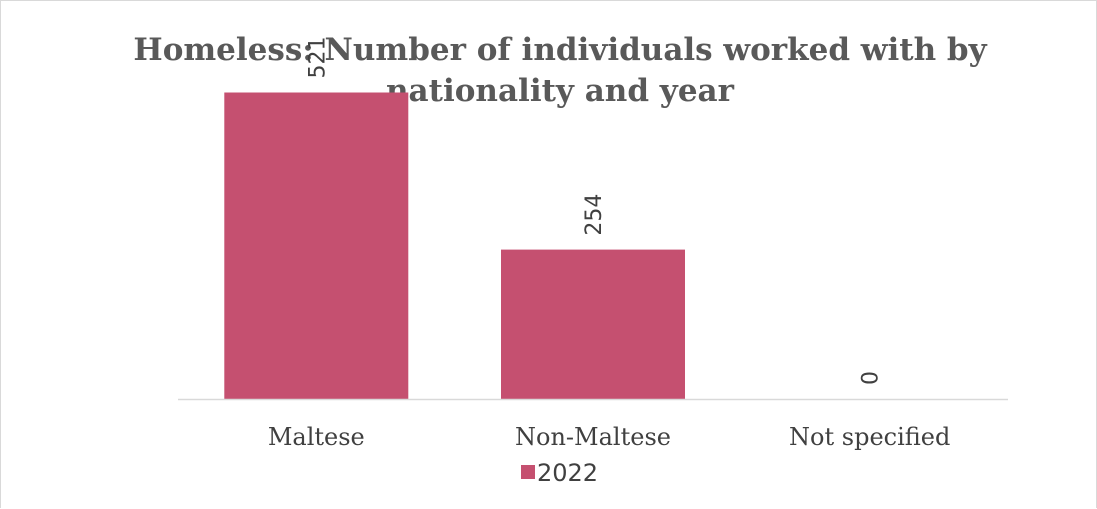 This screenshot has width=1097, height=509. What do you see at coordinates (871, 378) in the screenshot?
I see `data-label: 0` at bounding box center [871, 378].